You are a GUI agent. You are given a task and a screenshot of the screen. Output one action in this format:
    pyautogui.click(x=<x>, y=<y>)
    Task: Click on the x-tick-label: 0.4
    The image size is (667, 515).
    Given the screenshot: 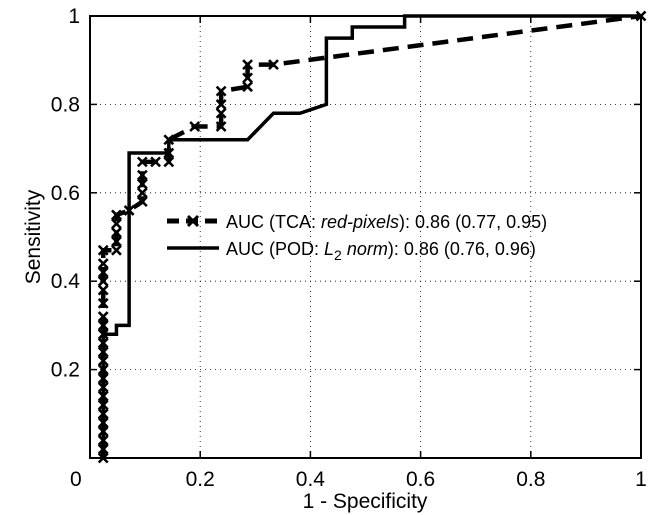 What is the action you would take?
    pyautogui.click(x=311, y=479)
    